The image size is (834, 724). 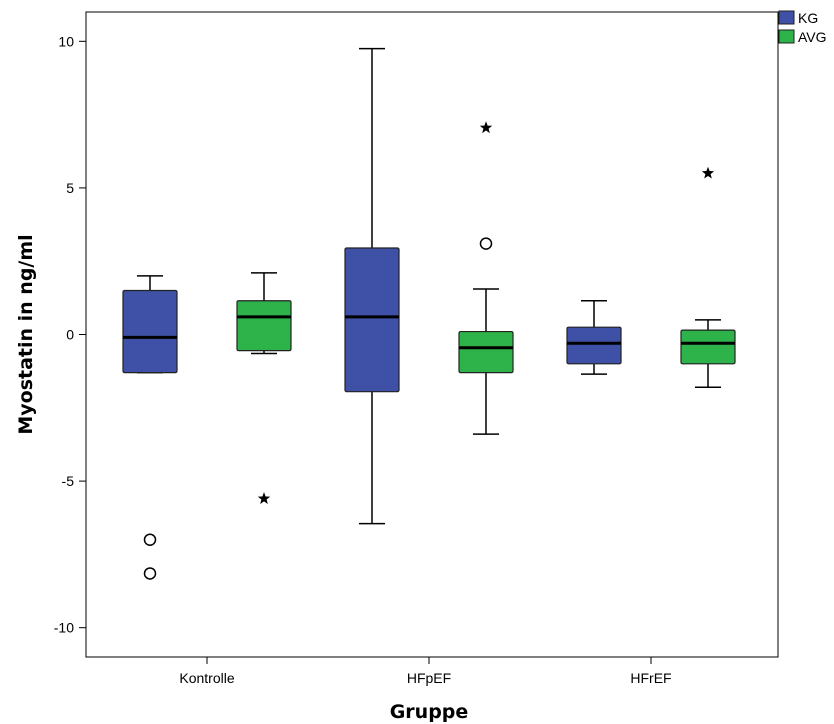 I want to click on box-kg-hfpef, so click(x=372, y=286).